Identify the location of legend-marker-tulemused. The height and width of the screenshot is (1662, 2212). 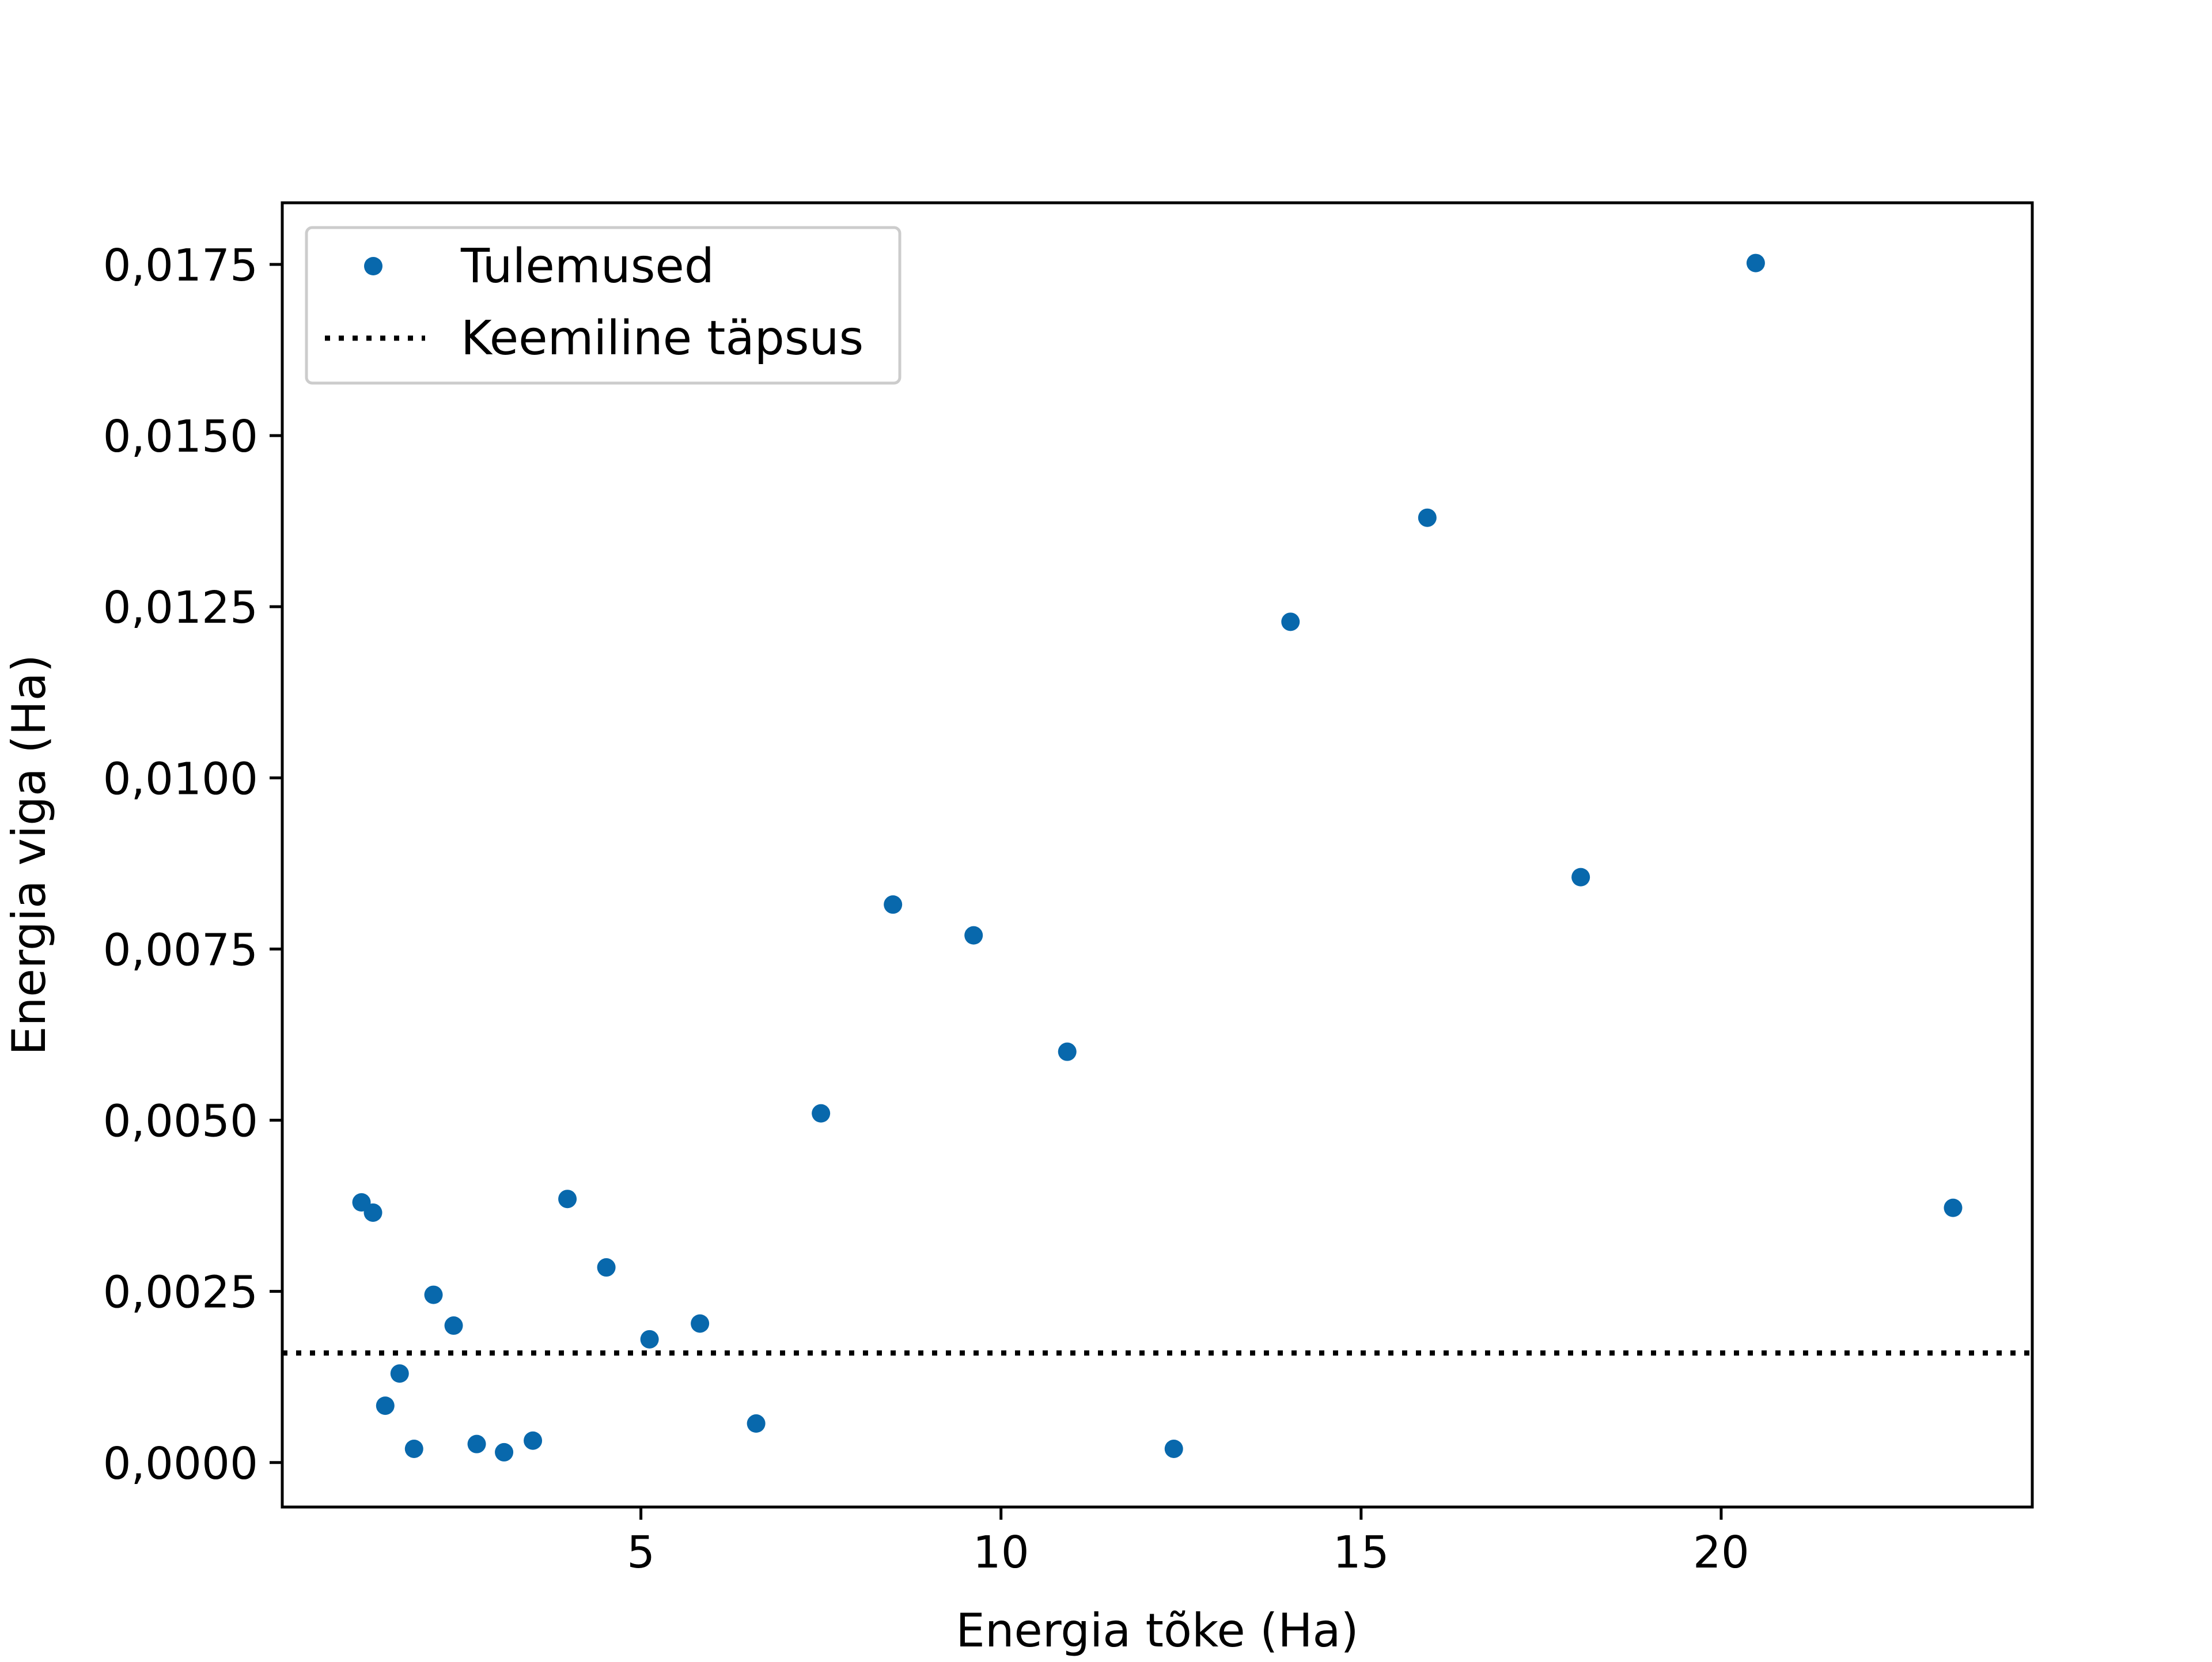
(373, 266).